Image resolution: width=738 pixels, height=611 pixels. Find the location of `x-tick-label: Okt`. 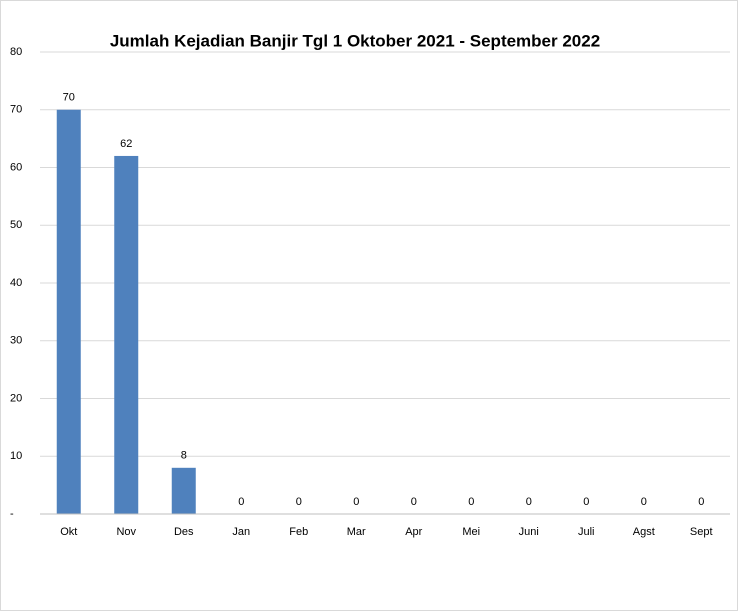

x-tick-label: Okt is located at coordinates (68, 532).